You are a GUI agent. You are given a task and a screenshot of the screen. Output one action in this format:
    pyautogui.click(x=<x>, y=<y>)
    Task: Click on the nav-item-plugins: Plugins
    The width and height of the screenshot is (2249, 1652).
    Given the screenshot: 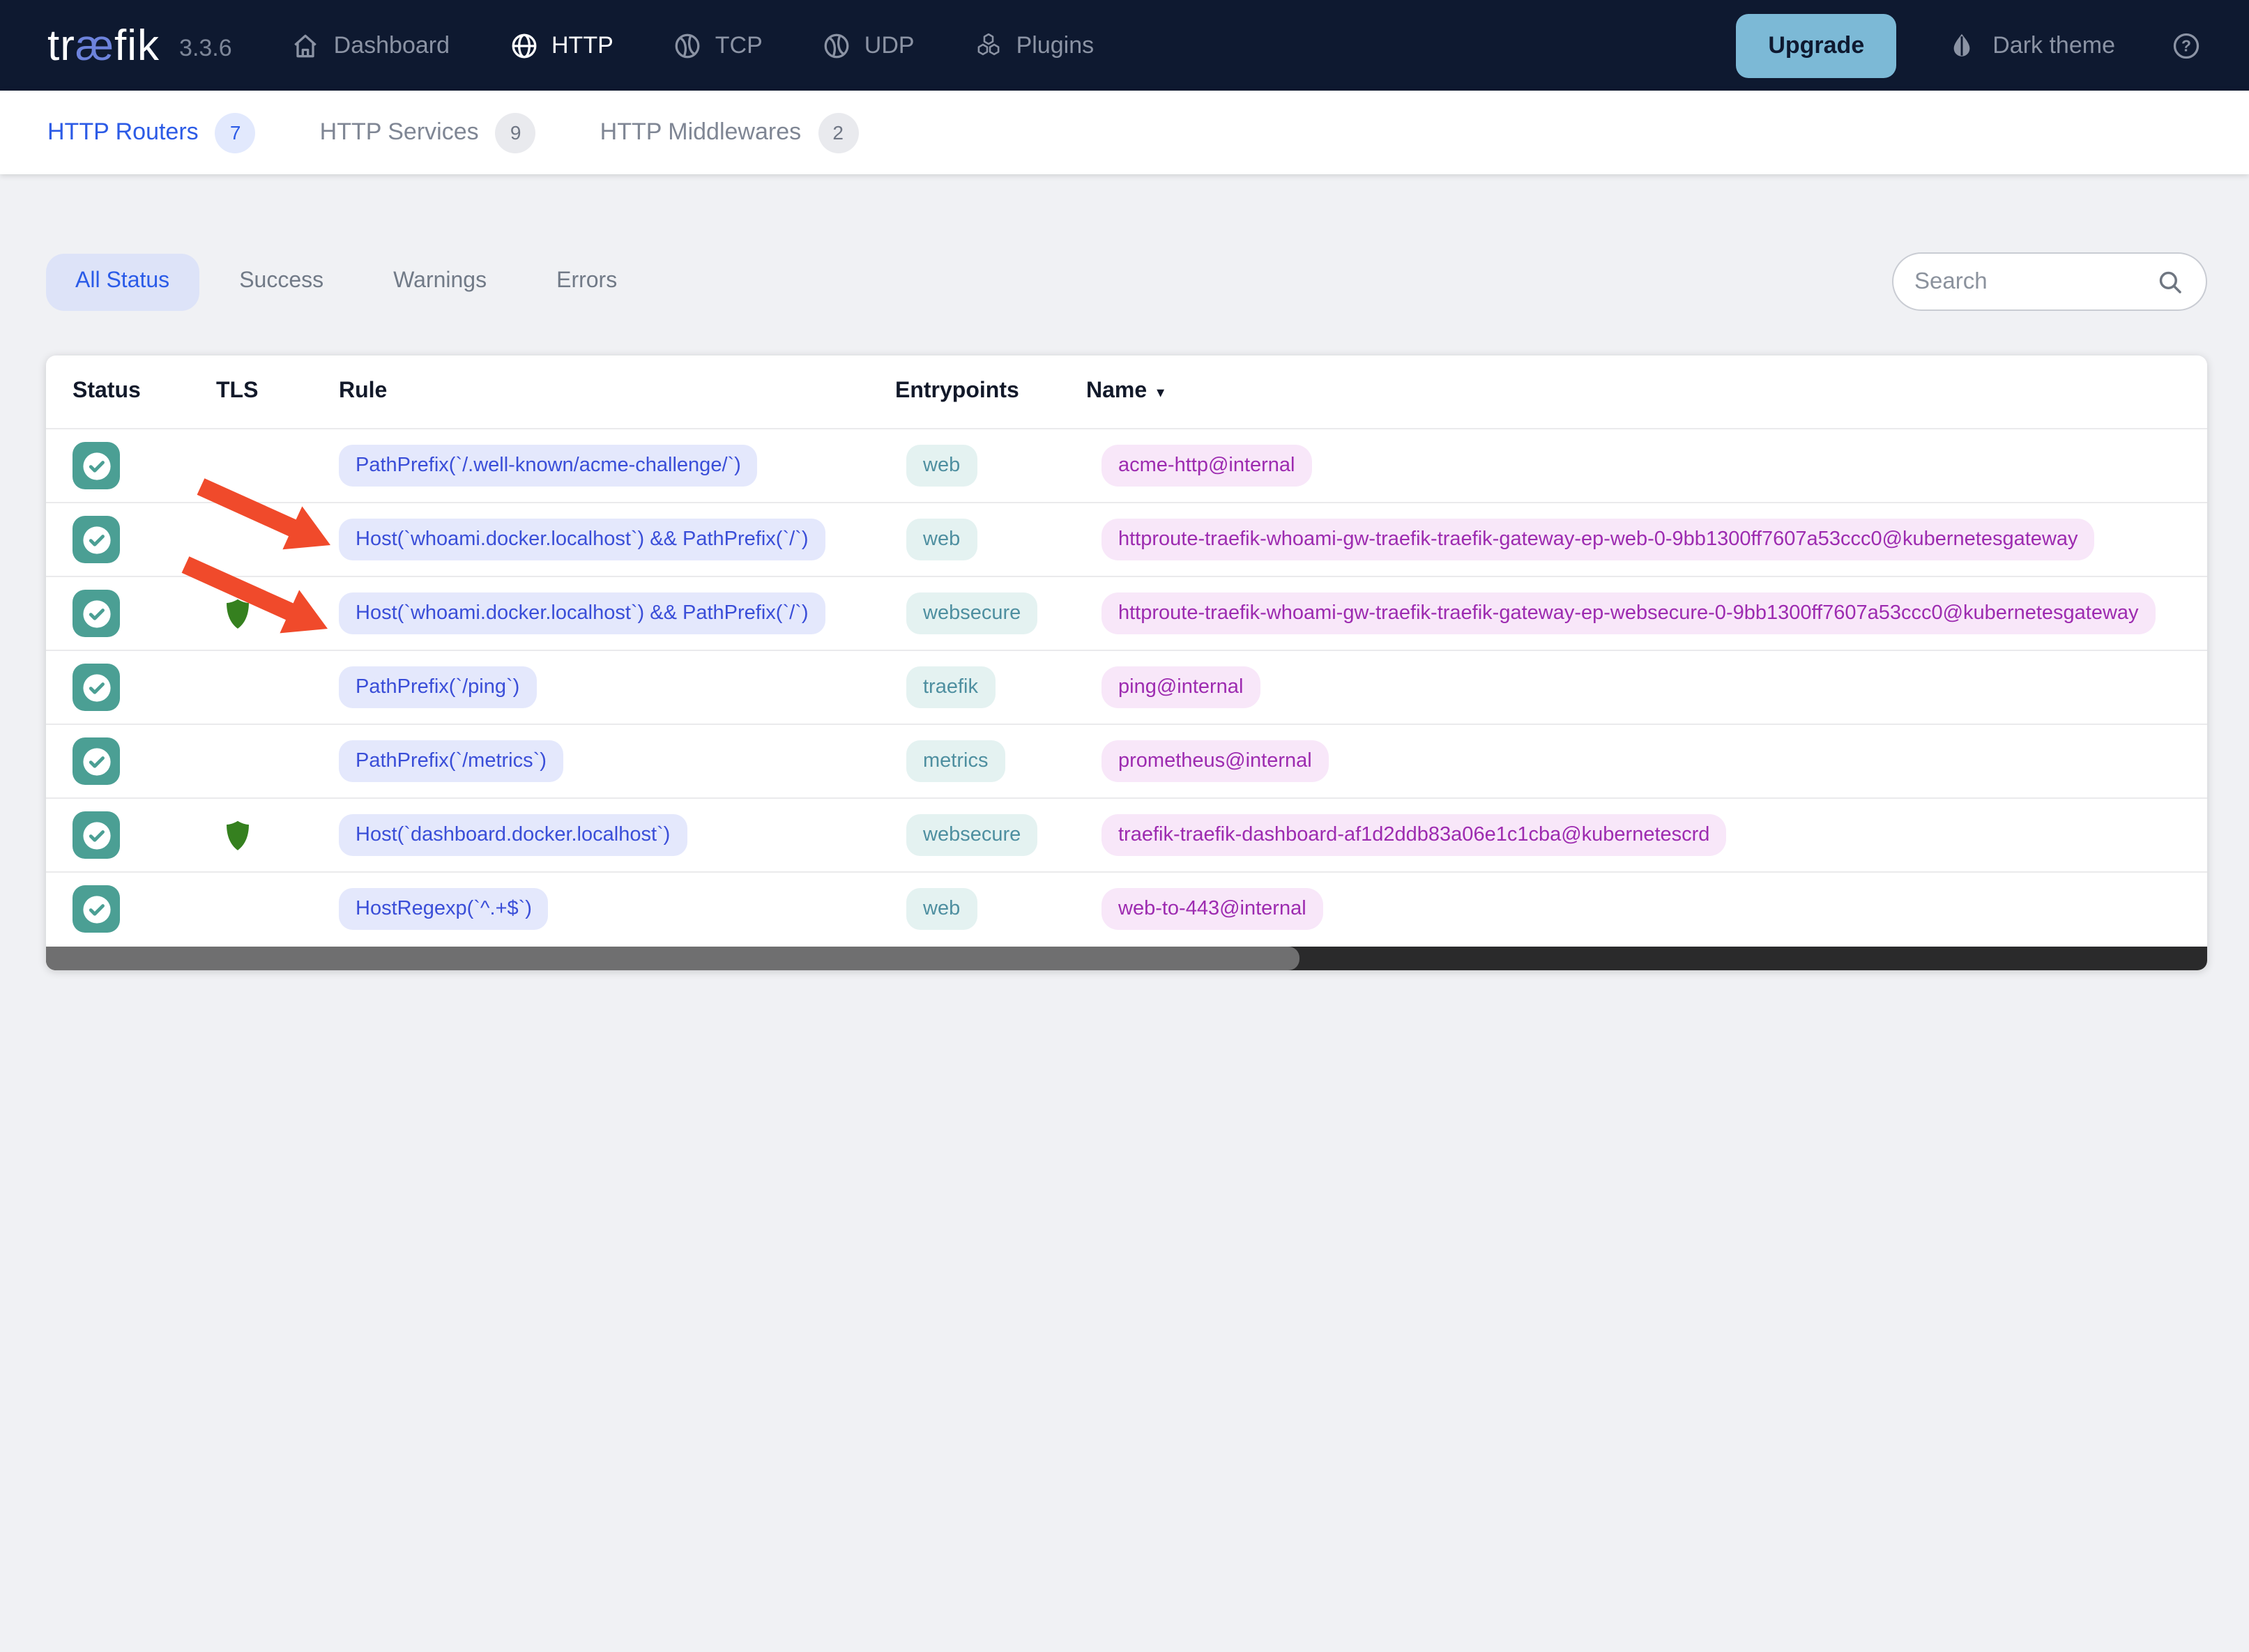 What is the action you would take?
    pyautogui.click(x=1034, y=46)
    